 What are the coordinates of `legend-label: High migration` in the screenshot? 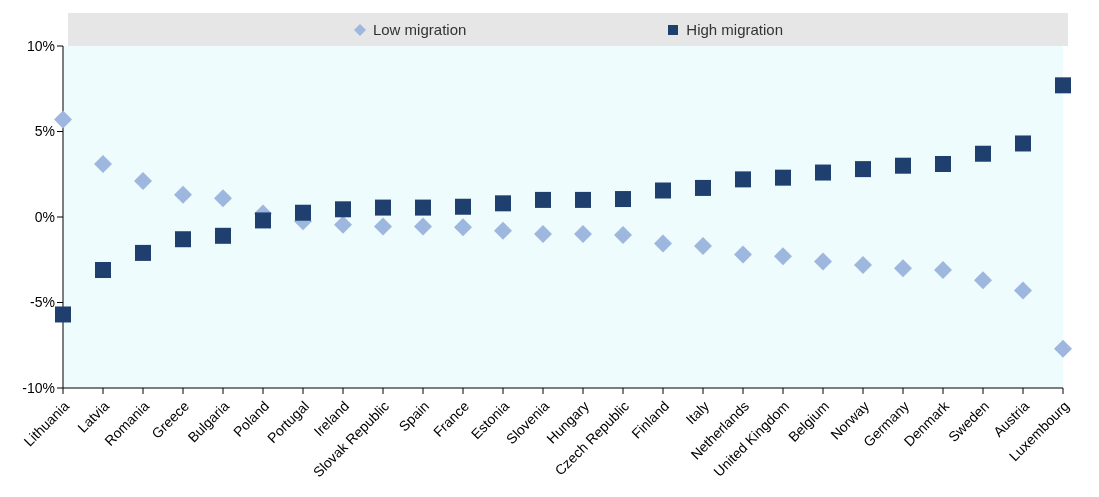 It's located at (735, 29).